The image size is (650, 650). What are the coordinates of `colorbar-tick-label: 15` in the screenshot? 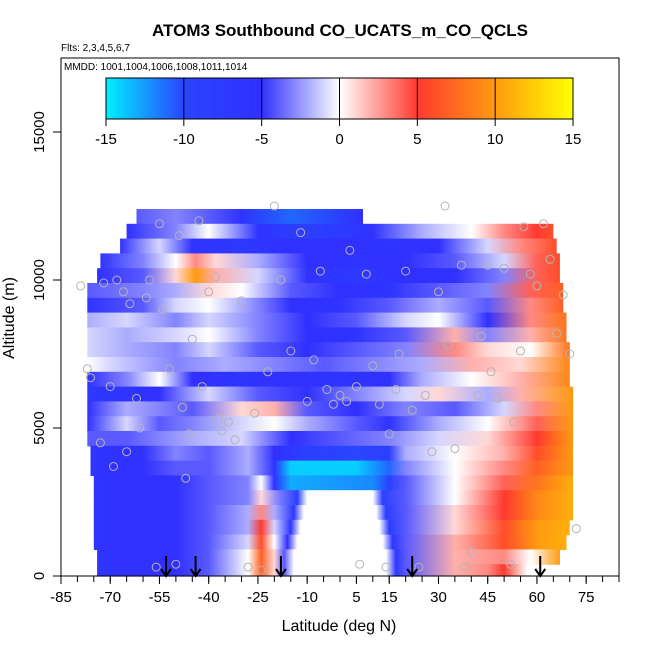 It's located at (573, 139).